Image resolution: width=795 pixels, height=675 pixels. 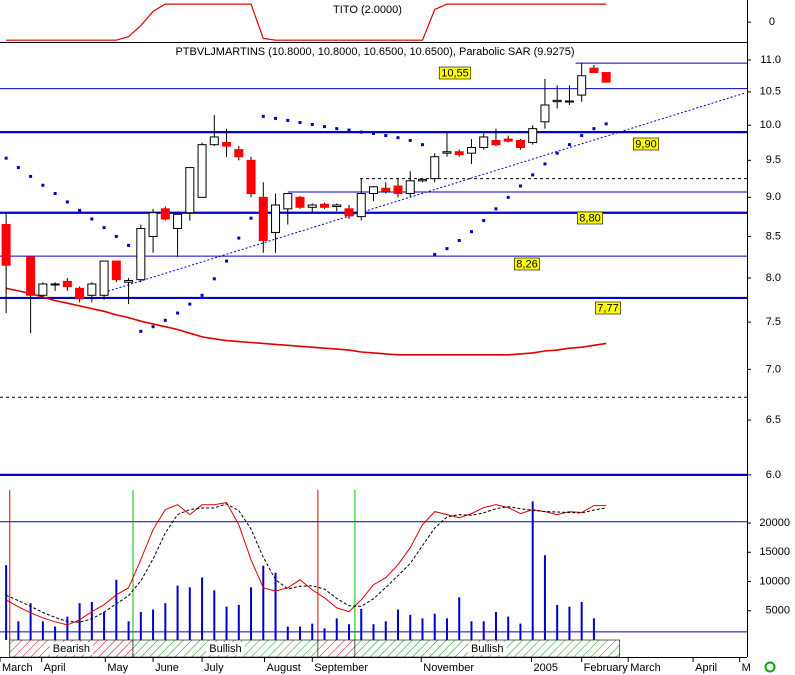 I want to click on y-tick-label: 20000, so click(x=774, y=523).